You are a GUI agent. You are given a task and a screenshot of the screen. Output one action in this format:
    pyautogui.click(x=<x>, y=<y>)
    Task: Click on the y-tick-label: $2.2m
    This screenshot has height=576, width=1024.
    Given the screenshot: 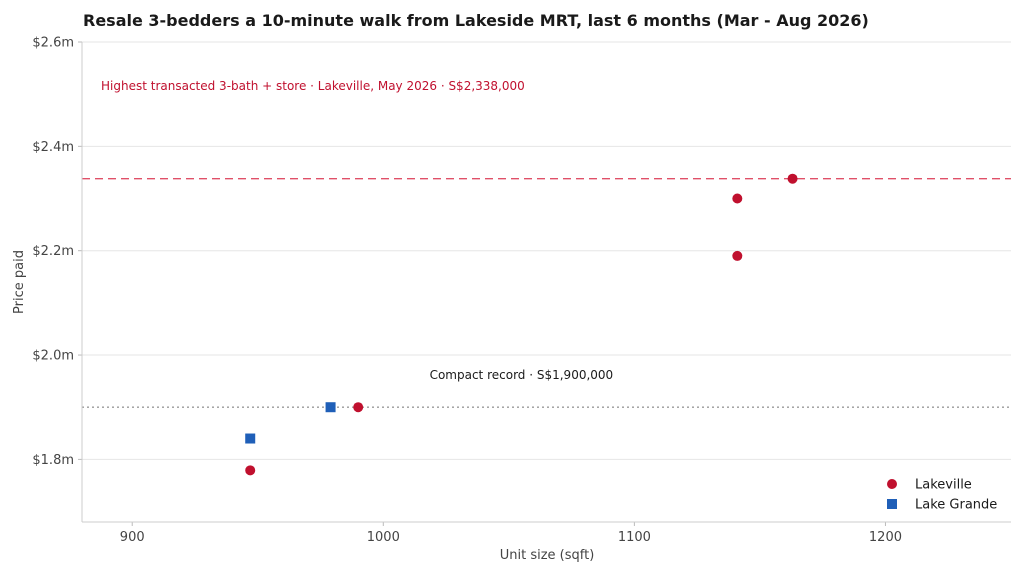 What is the action you would take?
    pyautogui.click(x=53, y=251)
    